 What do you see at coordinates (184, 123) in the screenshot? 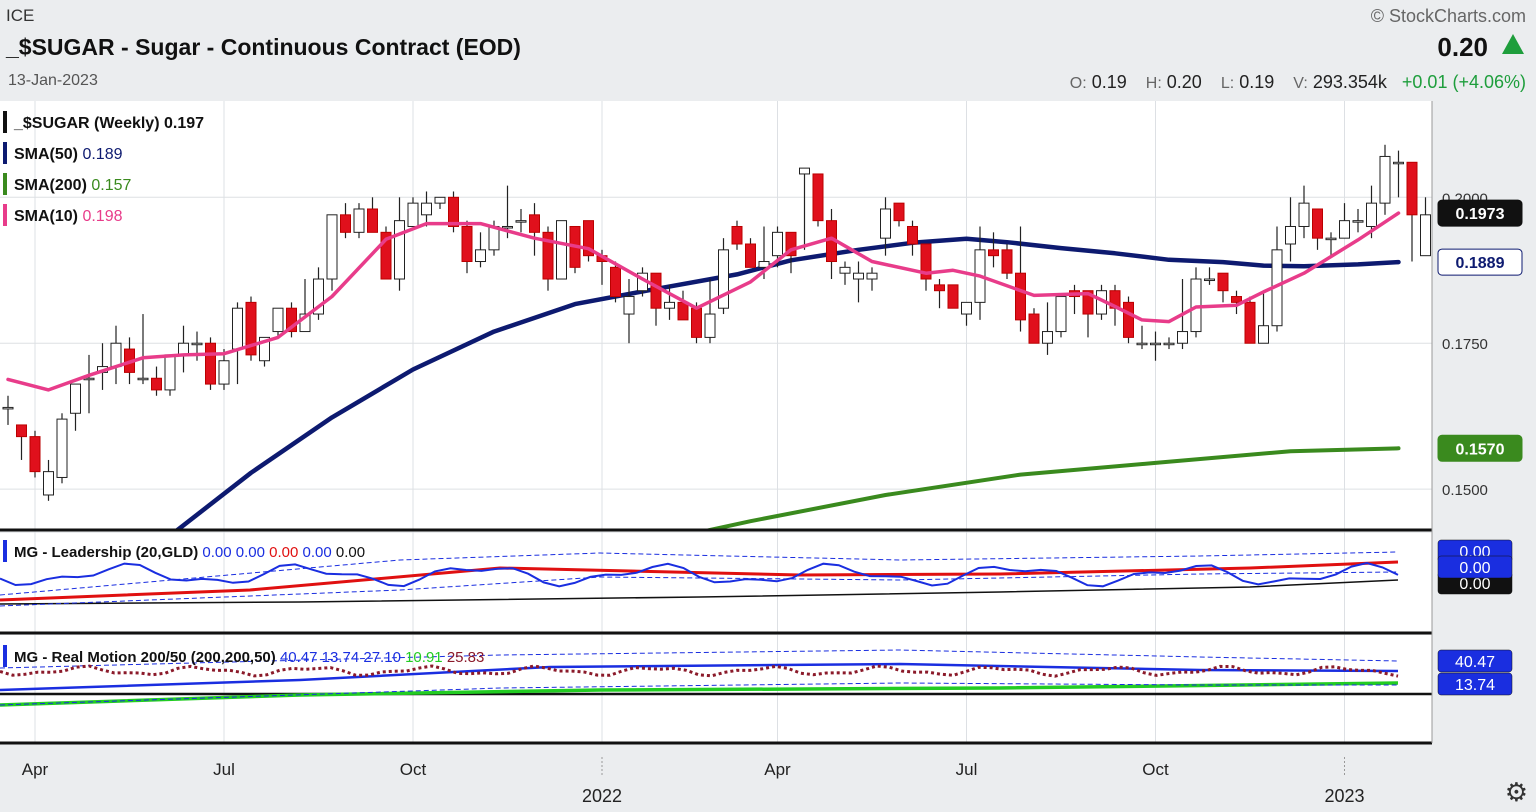
I see `legend-value: 0.197` at bounding box center [184, 123].